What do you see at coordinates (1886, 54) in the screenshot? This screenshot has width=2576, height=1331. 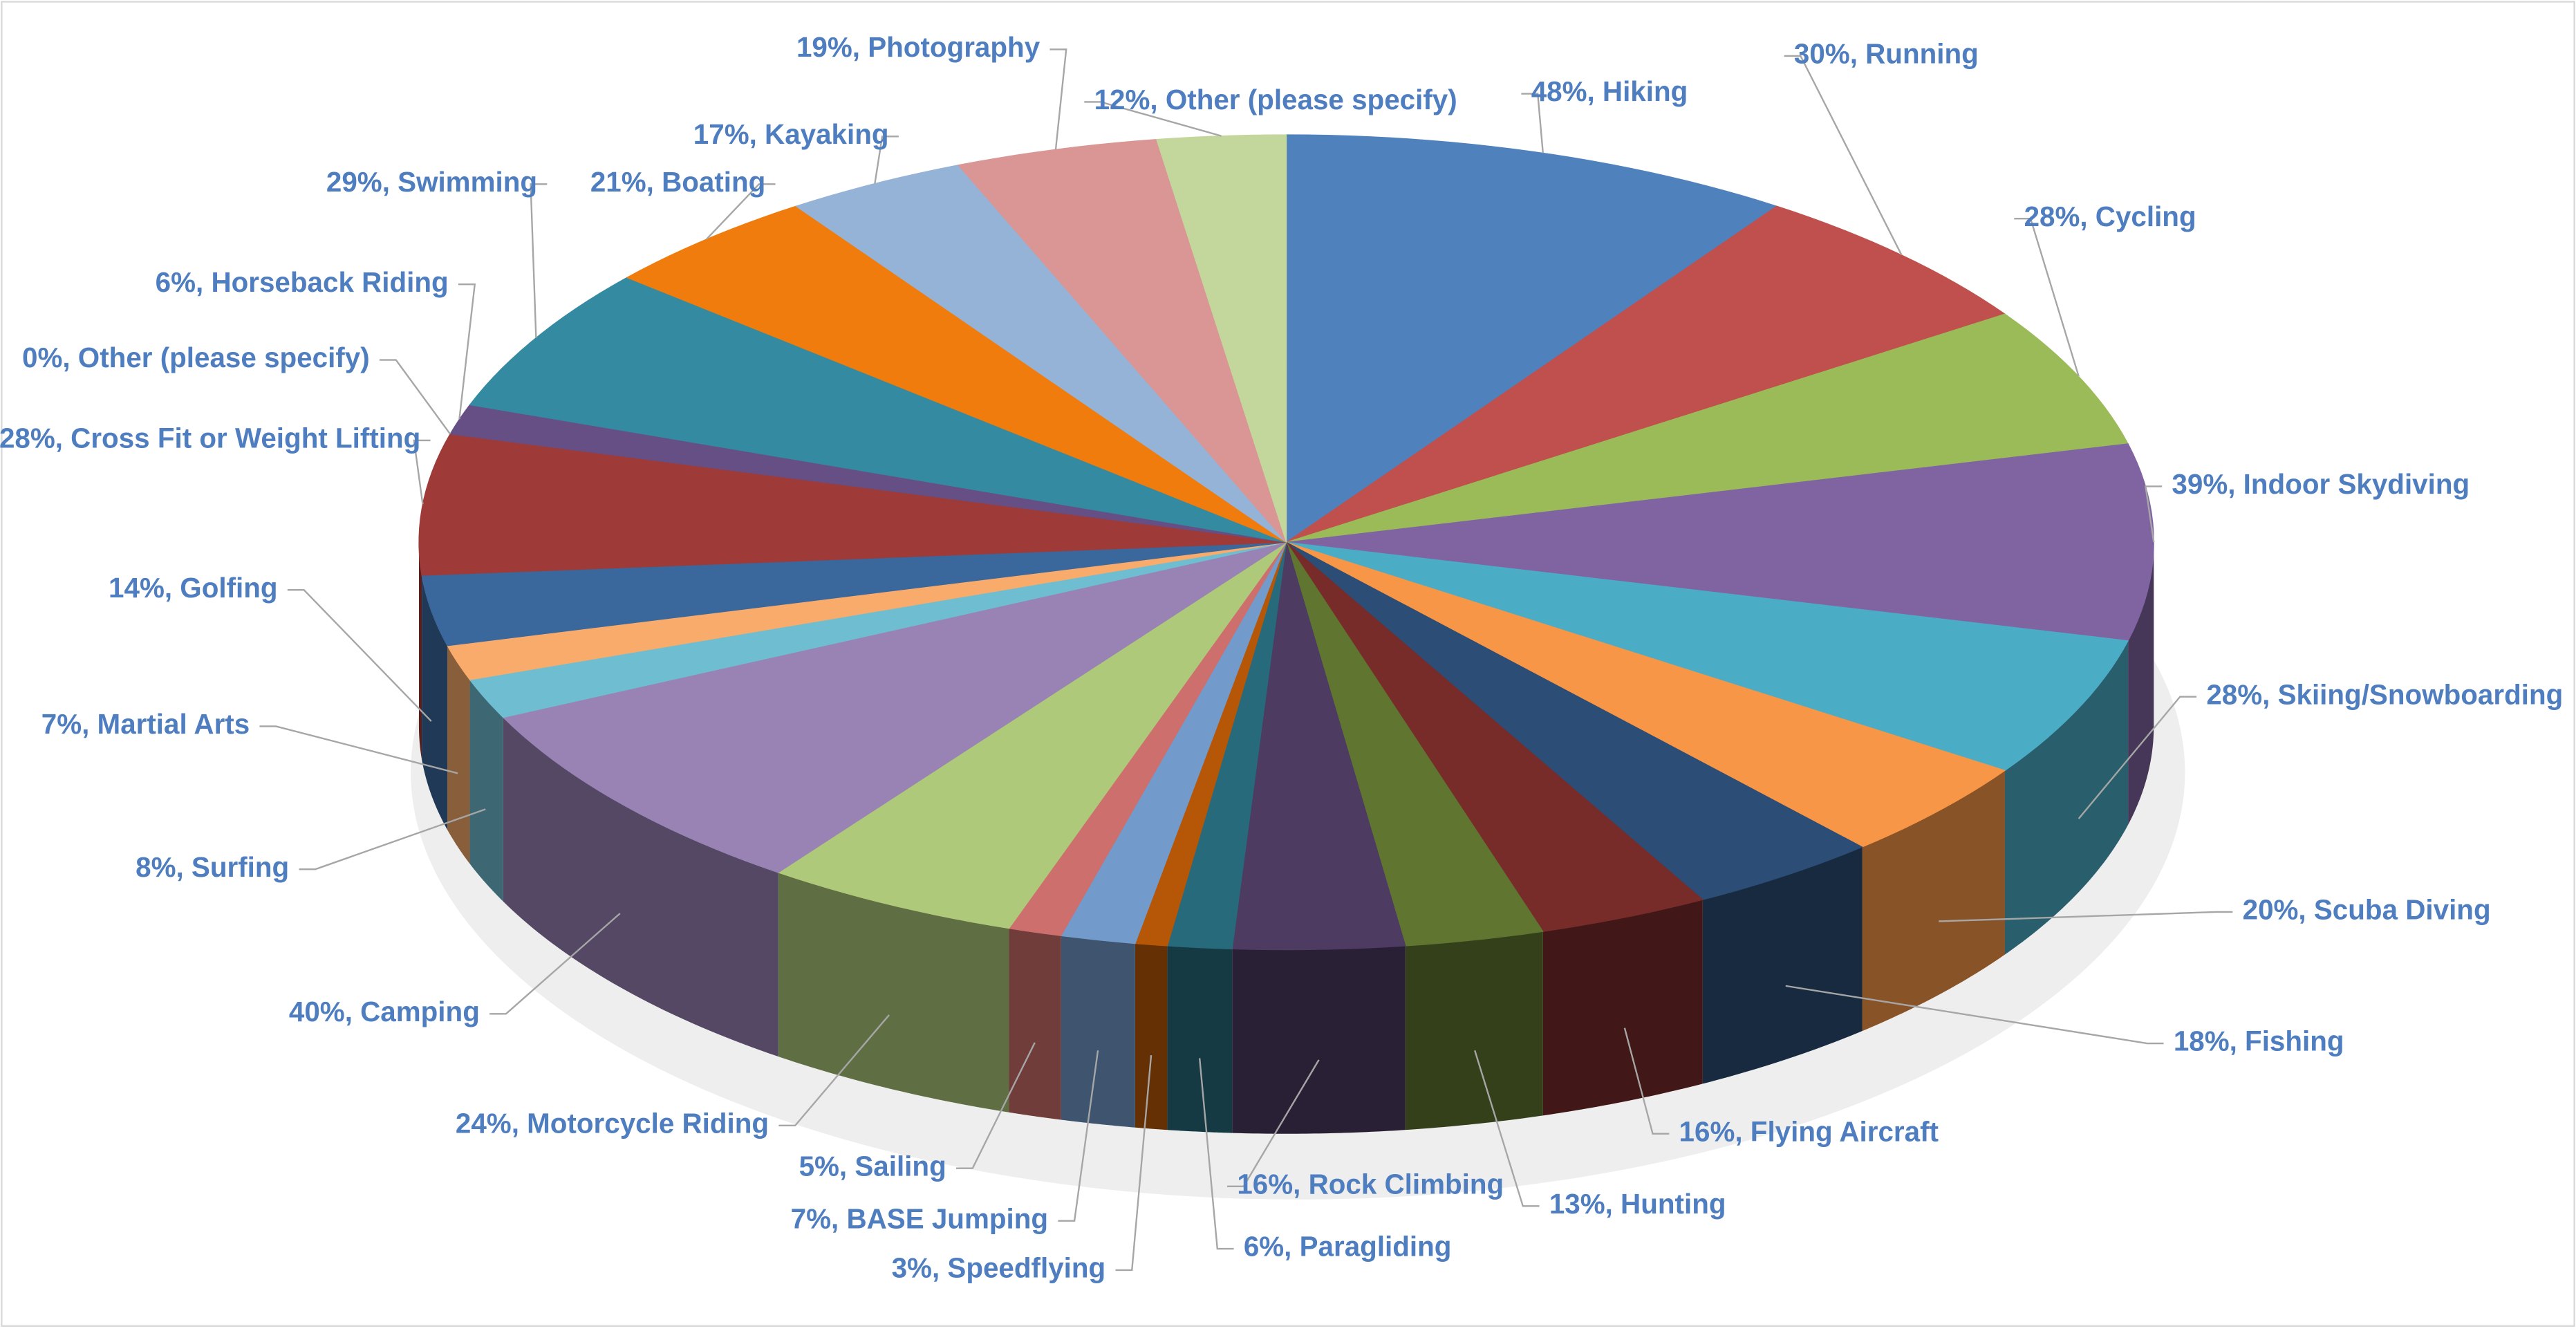 I see `data-label: 30%, Running` at bounding box center [1886, 54].